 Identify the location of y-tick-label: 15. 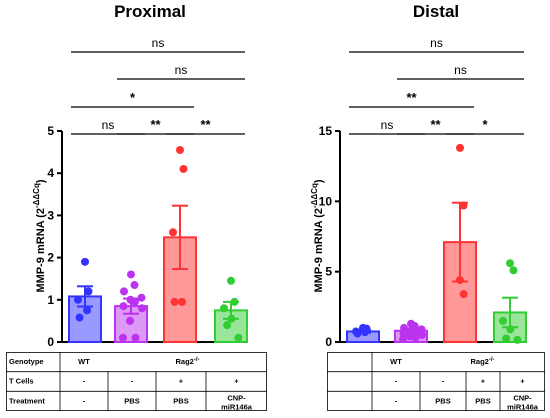
(326, 131).